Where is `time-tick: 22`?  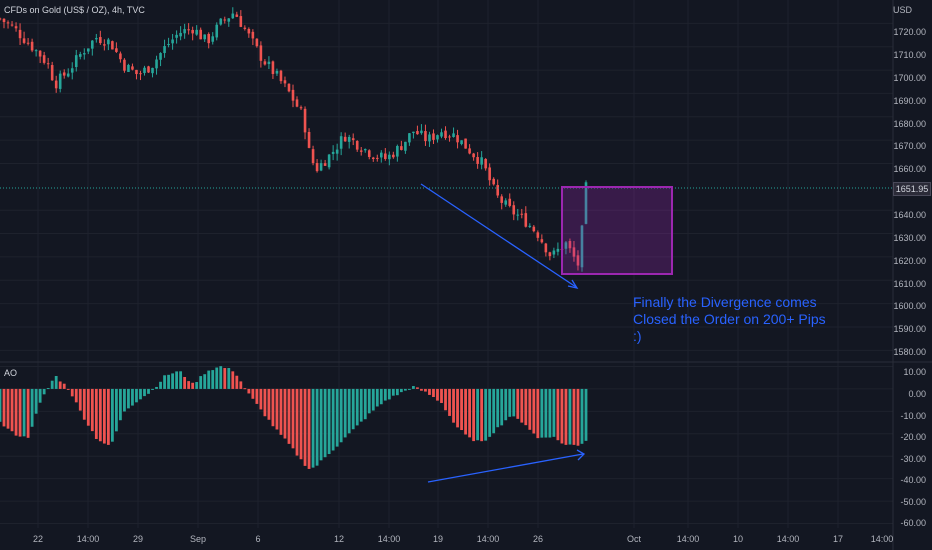
time-tick: 22 is located at coordinates (38, 539).